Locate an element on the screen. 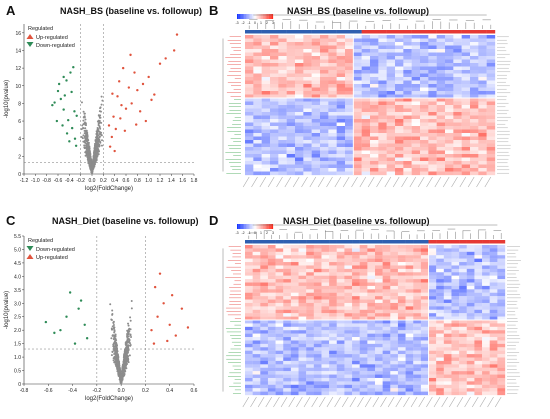 The image size is (550, 419). y-tick-label: 0 is located at coordinates (19, 175).